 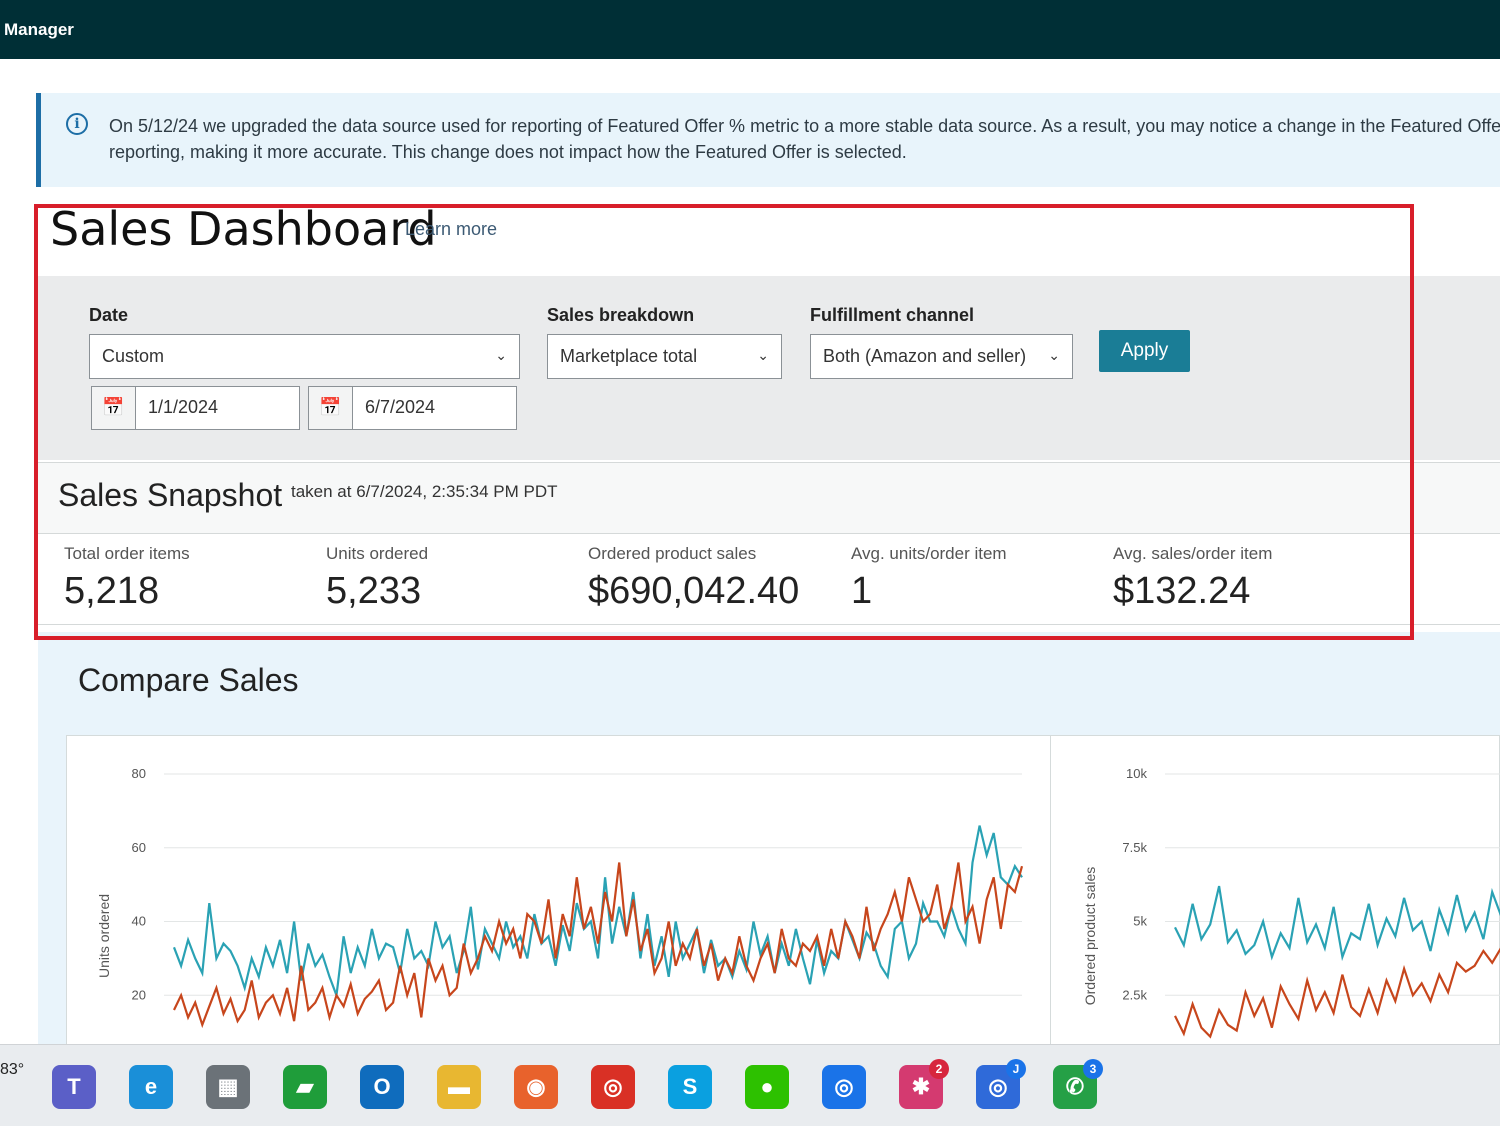 I want to click on ordered-product-sales-chart: 2.5k 5k 7.5k 10k Ordered product sales, so click(x=1291, y=902).